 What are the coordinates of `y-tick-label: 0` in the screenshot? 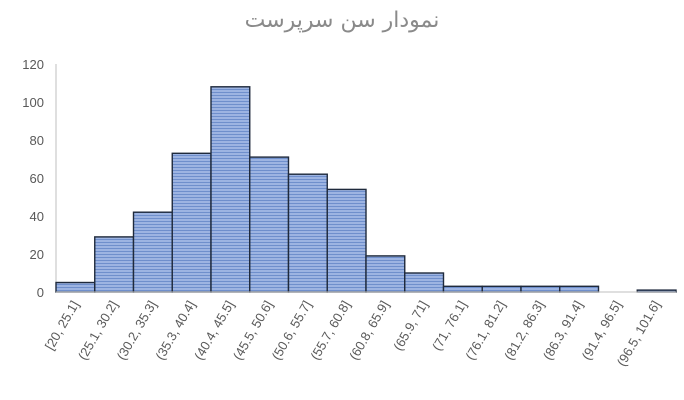 It's located at (40, 292).